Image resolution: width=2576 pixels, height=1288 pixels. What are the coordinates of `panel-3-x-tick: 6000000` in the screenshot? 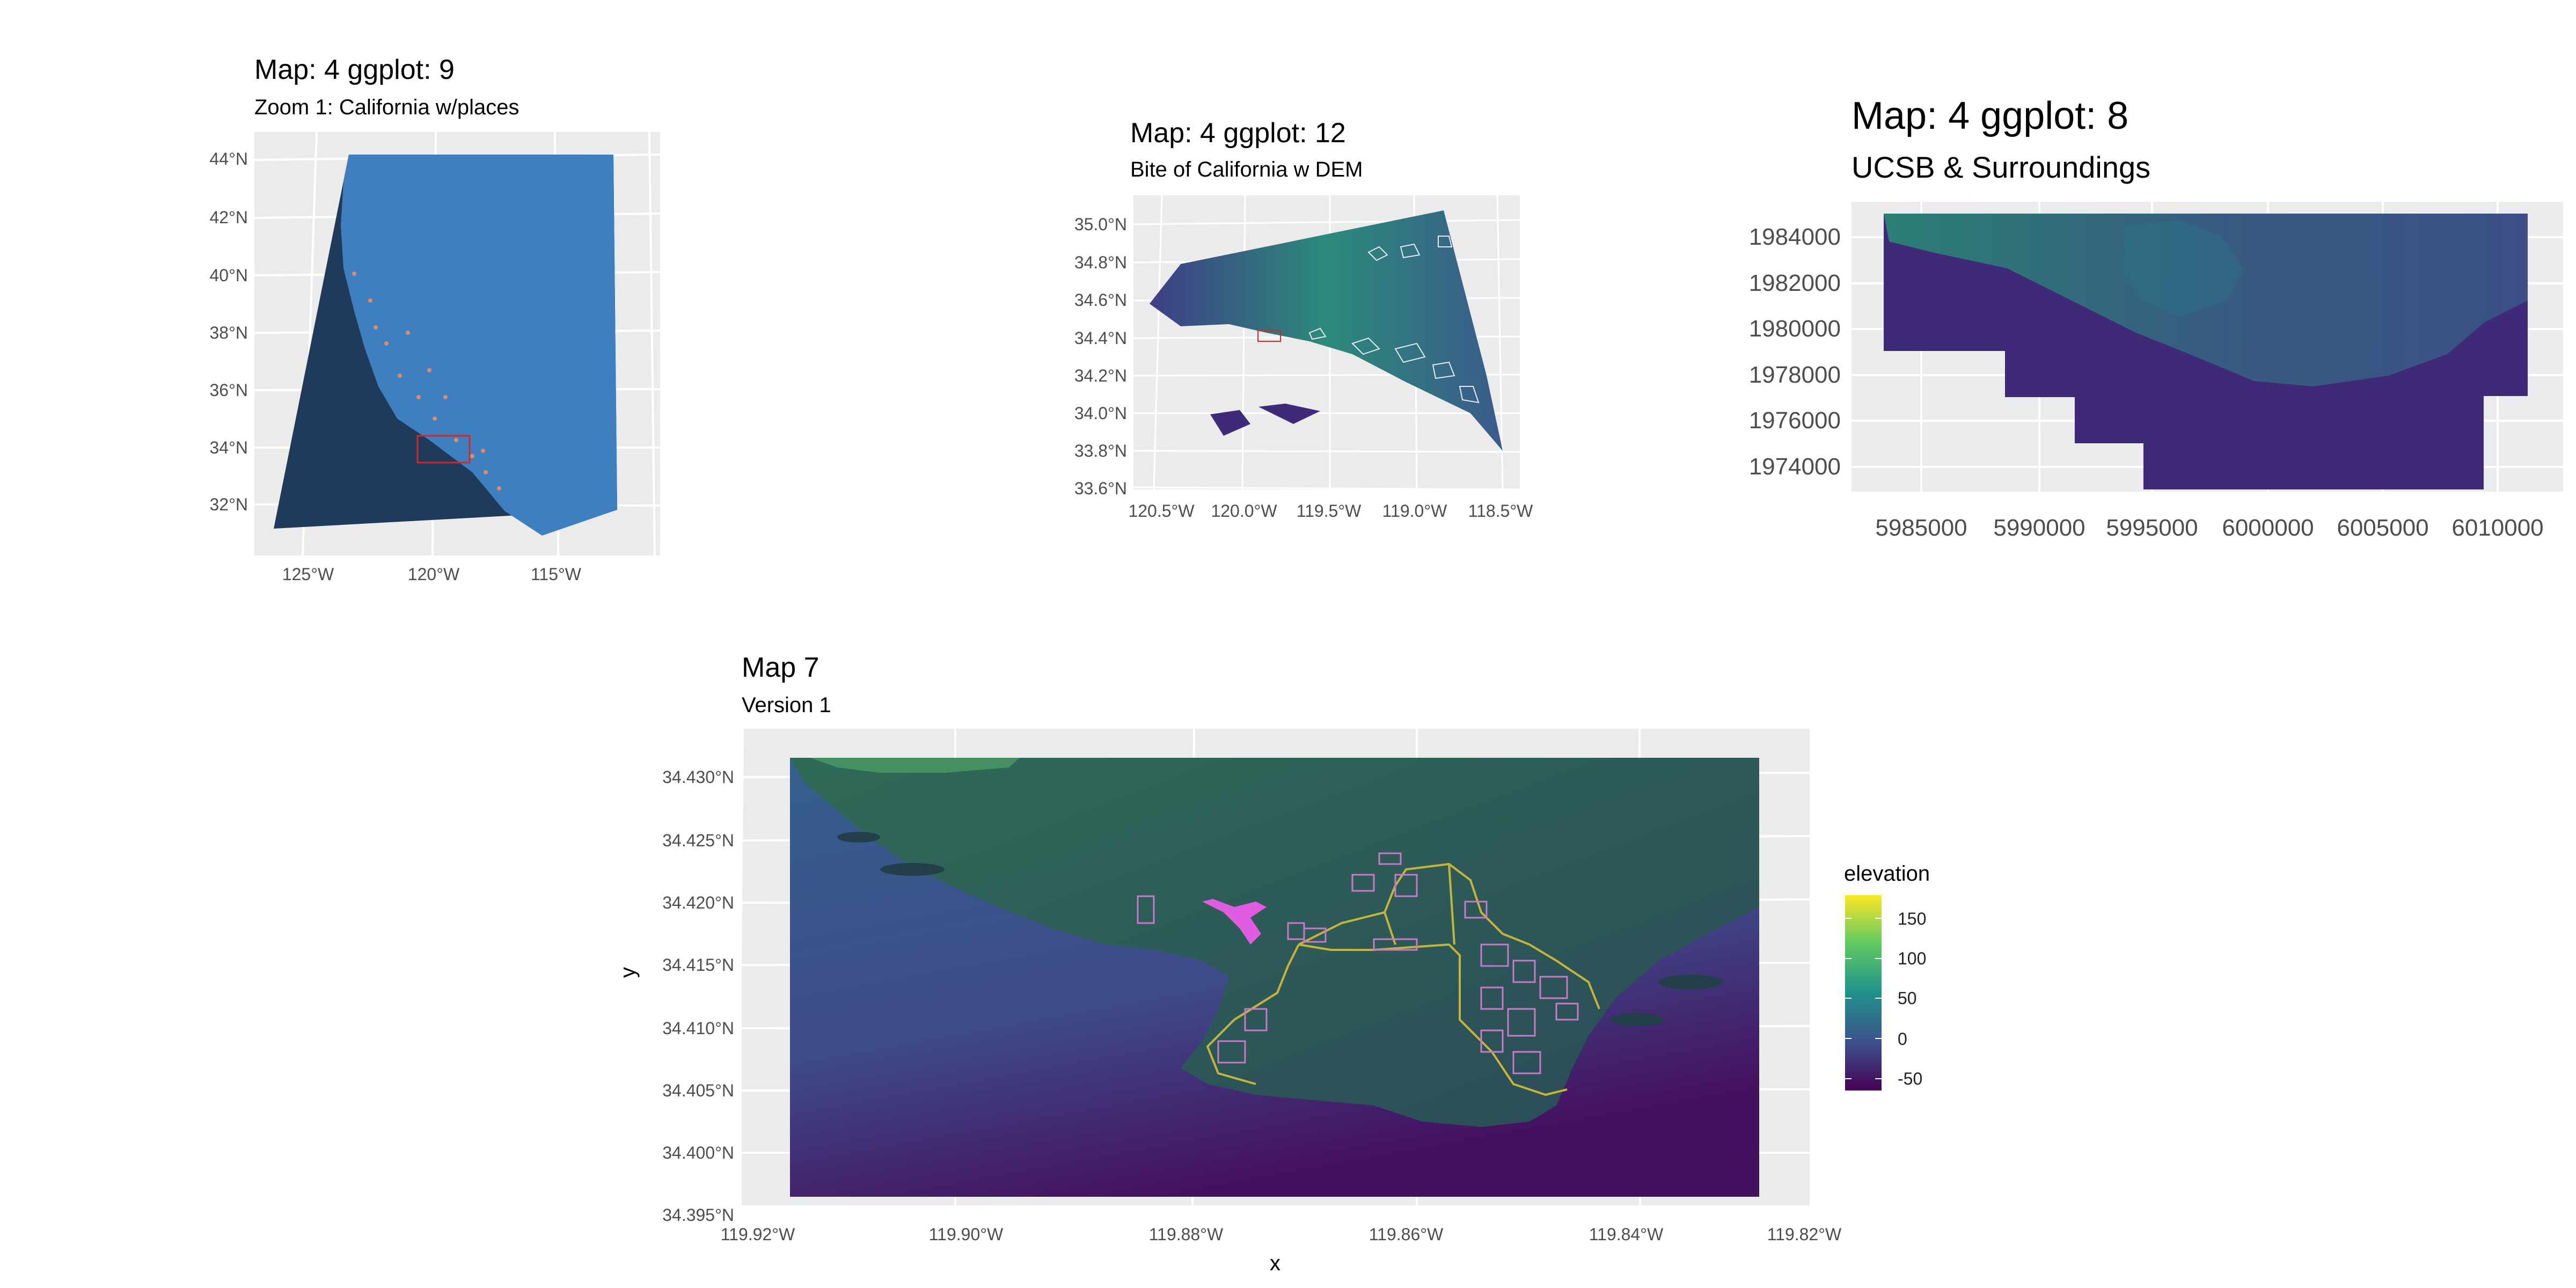 It's located at (2268, 528).